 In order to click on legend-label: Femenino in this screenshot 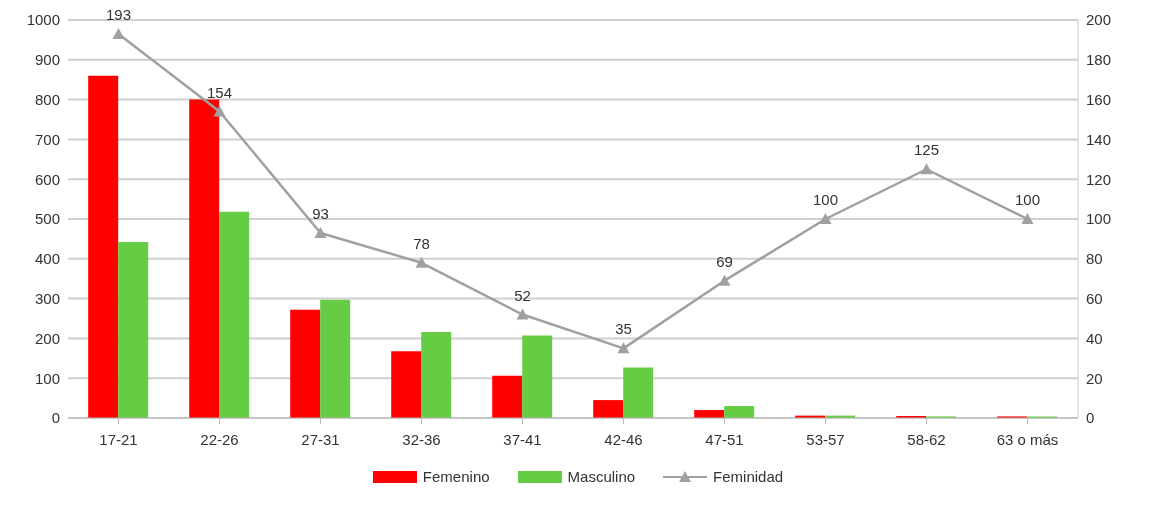, I will do `click(456, 476)`.